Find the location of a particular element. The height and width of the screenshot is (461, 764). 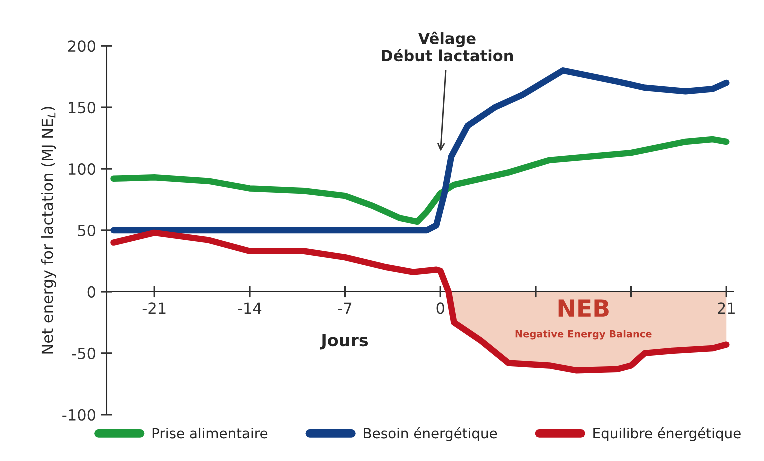

y-tick-label: 50 is located at coordinates (87, 230).